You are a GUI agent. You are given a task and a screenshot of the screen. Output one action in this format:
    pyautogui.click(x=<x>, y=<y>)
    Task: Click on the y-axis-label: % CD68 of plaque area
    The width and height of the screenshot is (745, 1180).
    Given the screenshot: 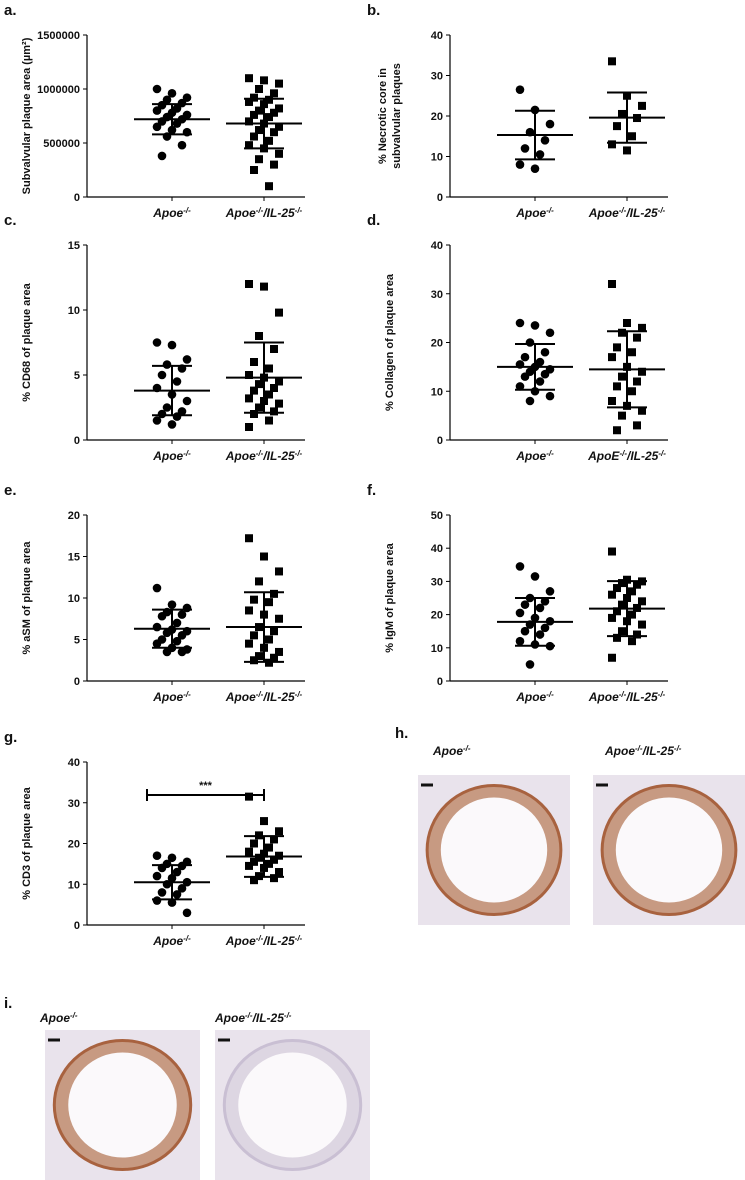 What is the action you would take?
    pyautogui.click(x=27, y=341)
    